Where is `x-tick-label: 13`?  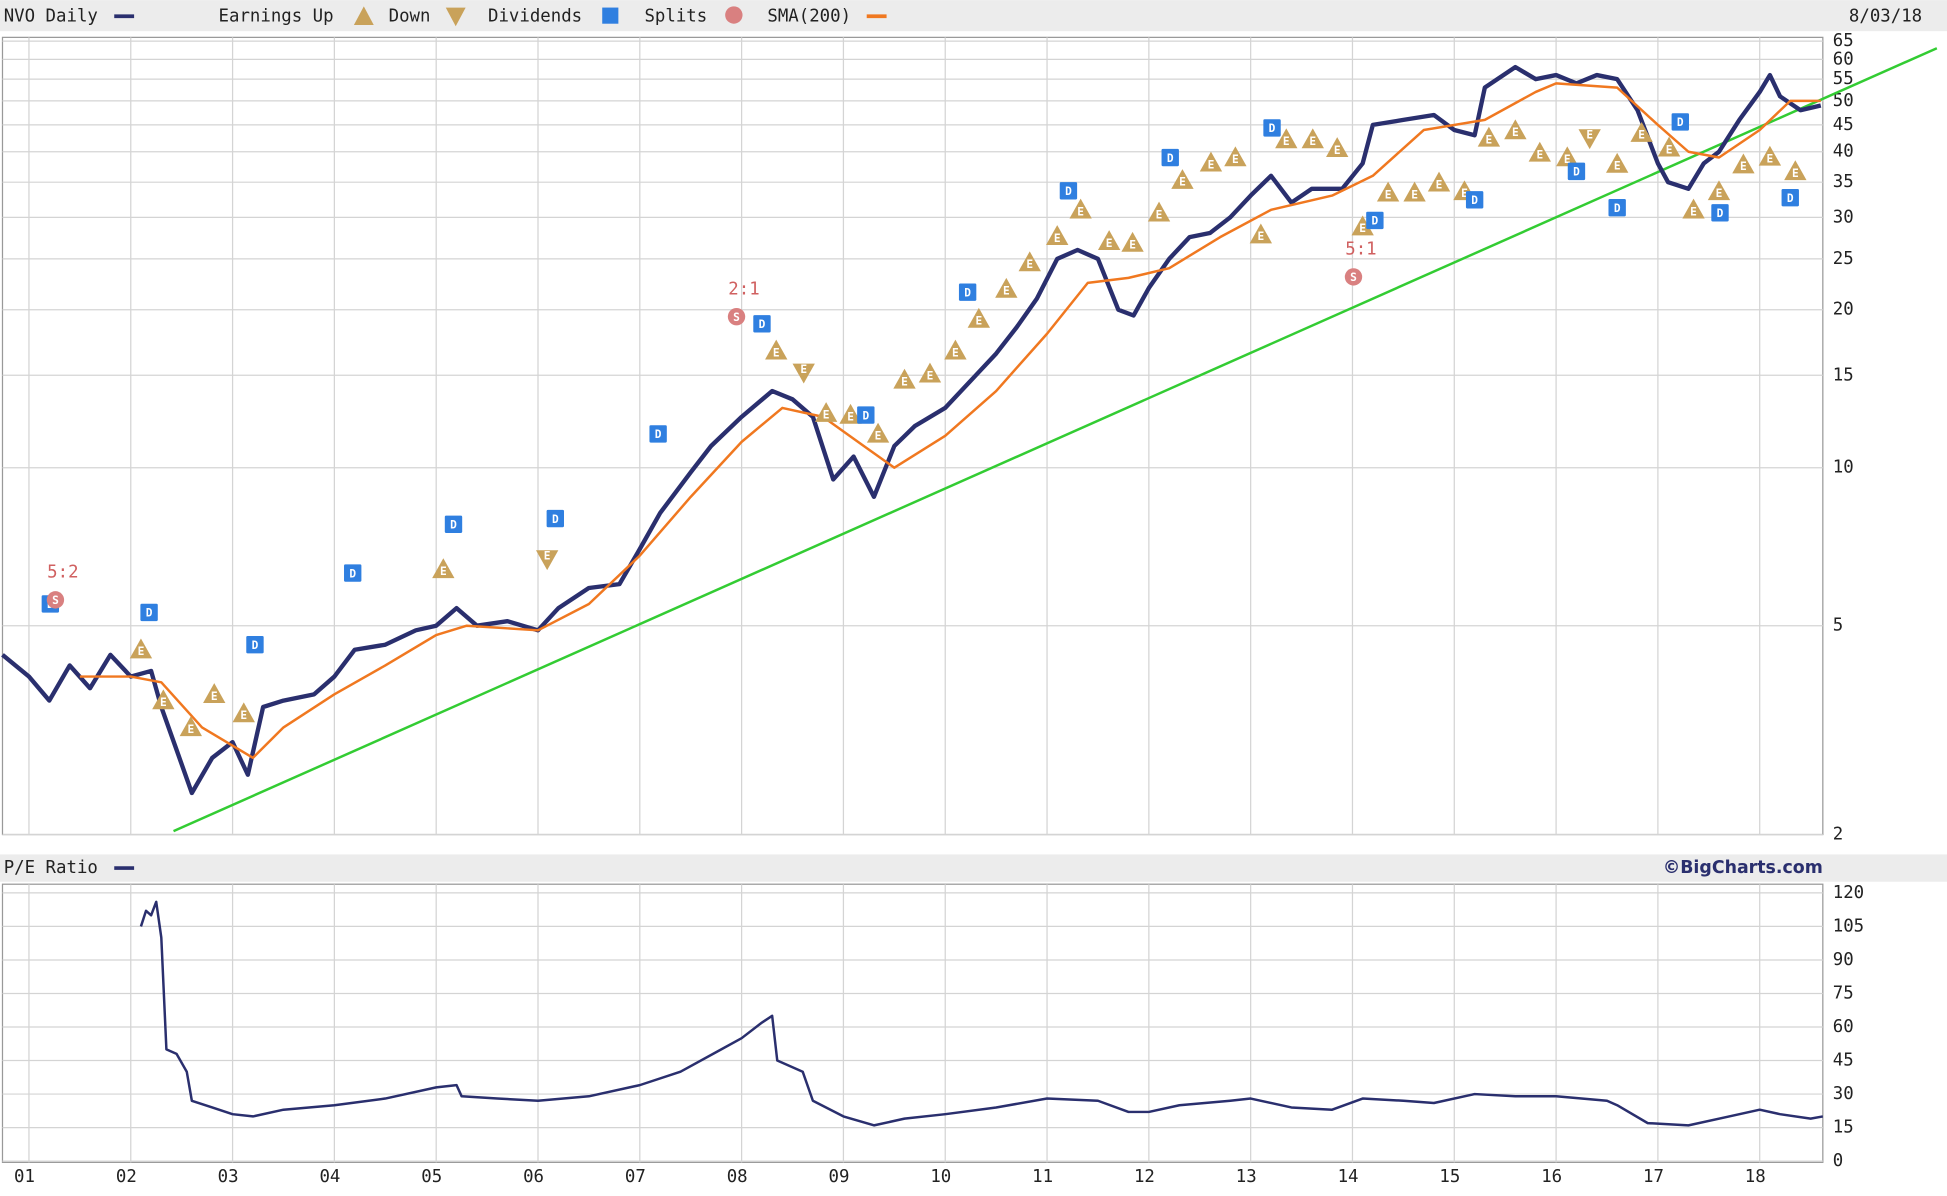 x-tick-label: 13 is located at coordinates (1246, 1177).